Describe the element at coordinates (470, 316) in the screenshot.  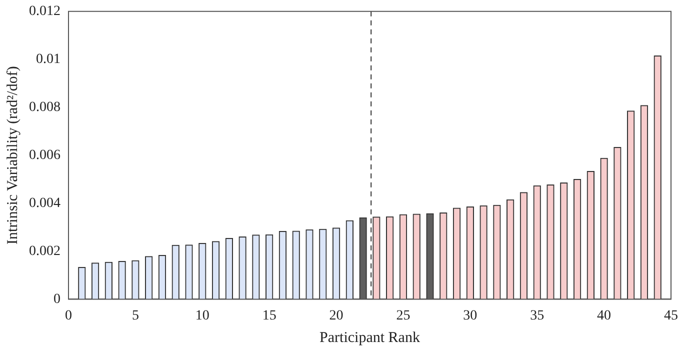
I see `x-tick-label: 30` at that location.